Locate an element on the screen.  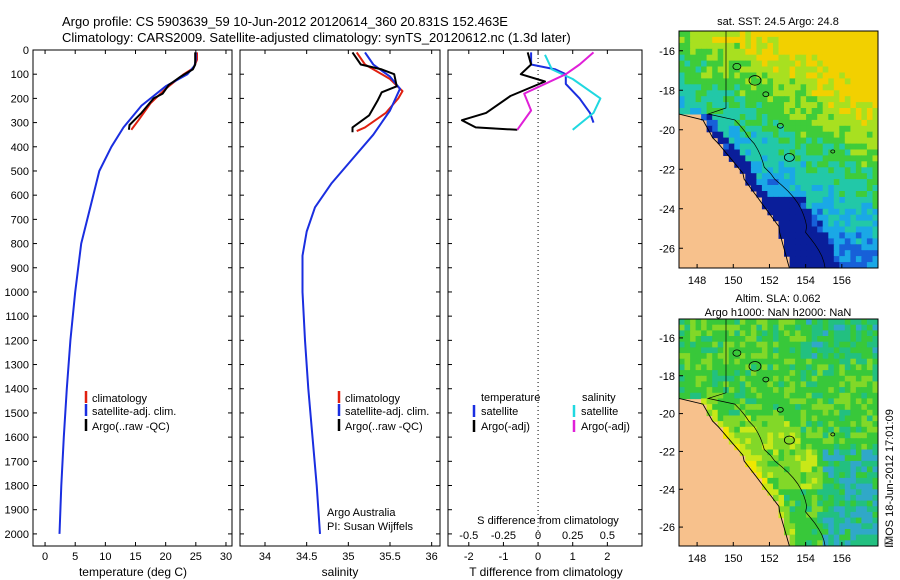
series-line-satellite-adj-clim- is located at coordinates (127, 293).